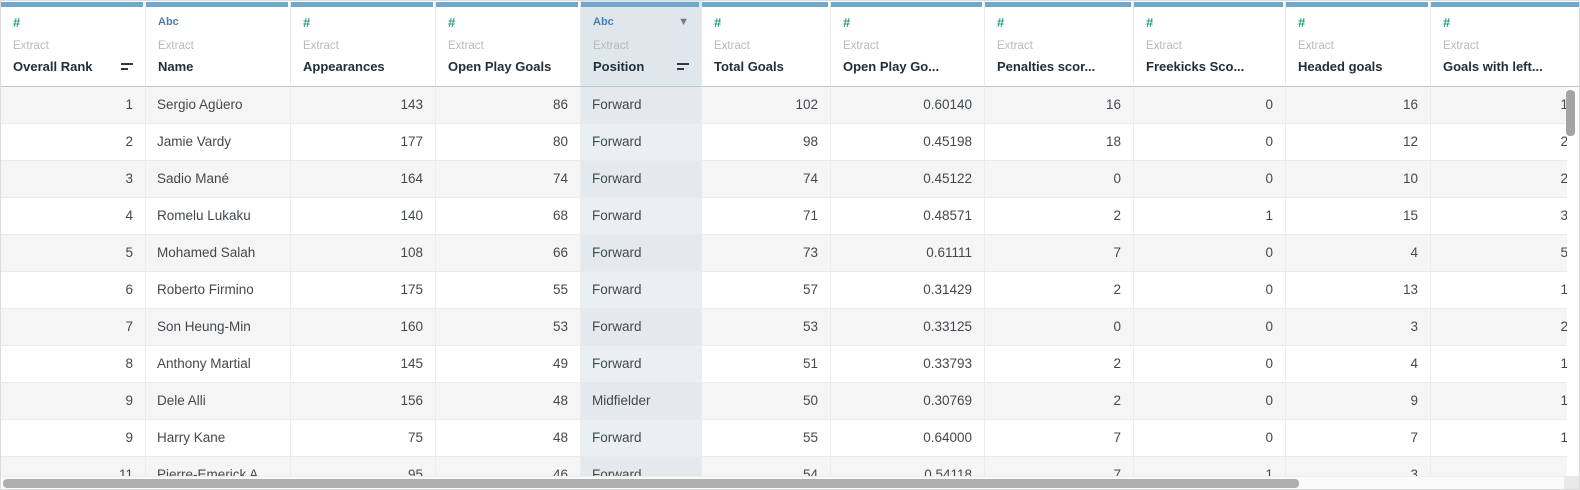 The image size is (1580, 490). What do you see at coordinates (908, 364) in the screenshot?
I see `cell-open_play_goals_ratio: 0.33793` at bounding box center [908, 364].